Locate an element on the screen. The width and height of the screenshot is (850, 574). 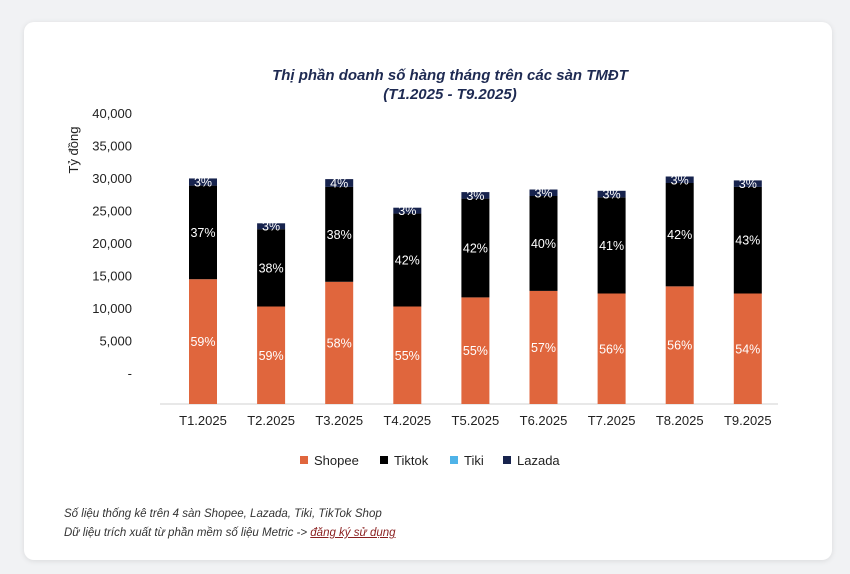
data-label-tiktok-T3.2025: 38% is located at coordinates (339, 235).